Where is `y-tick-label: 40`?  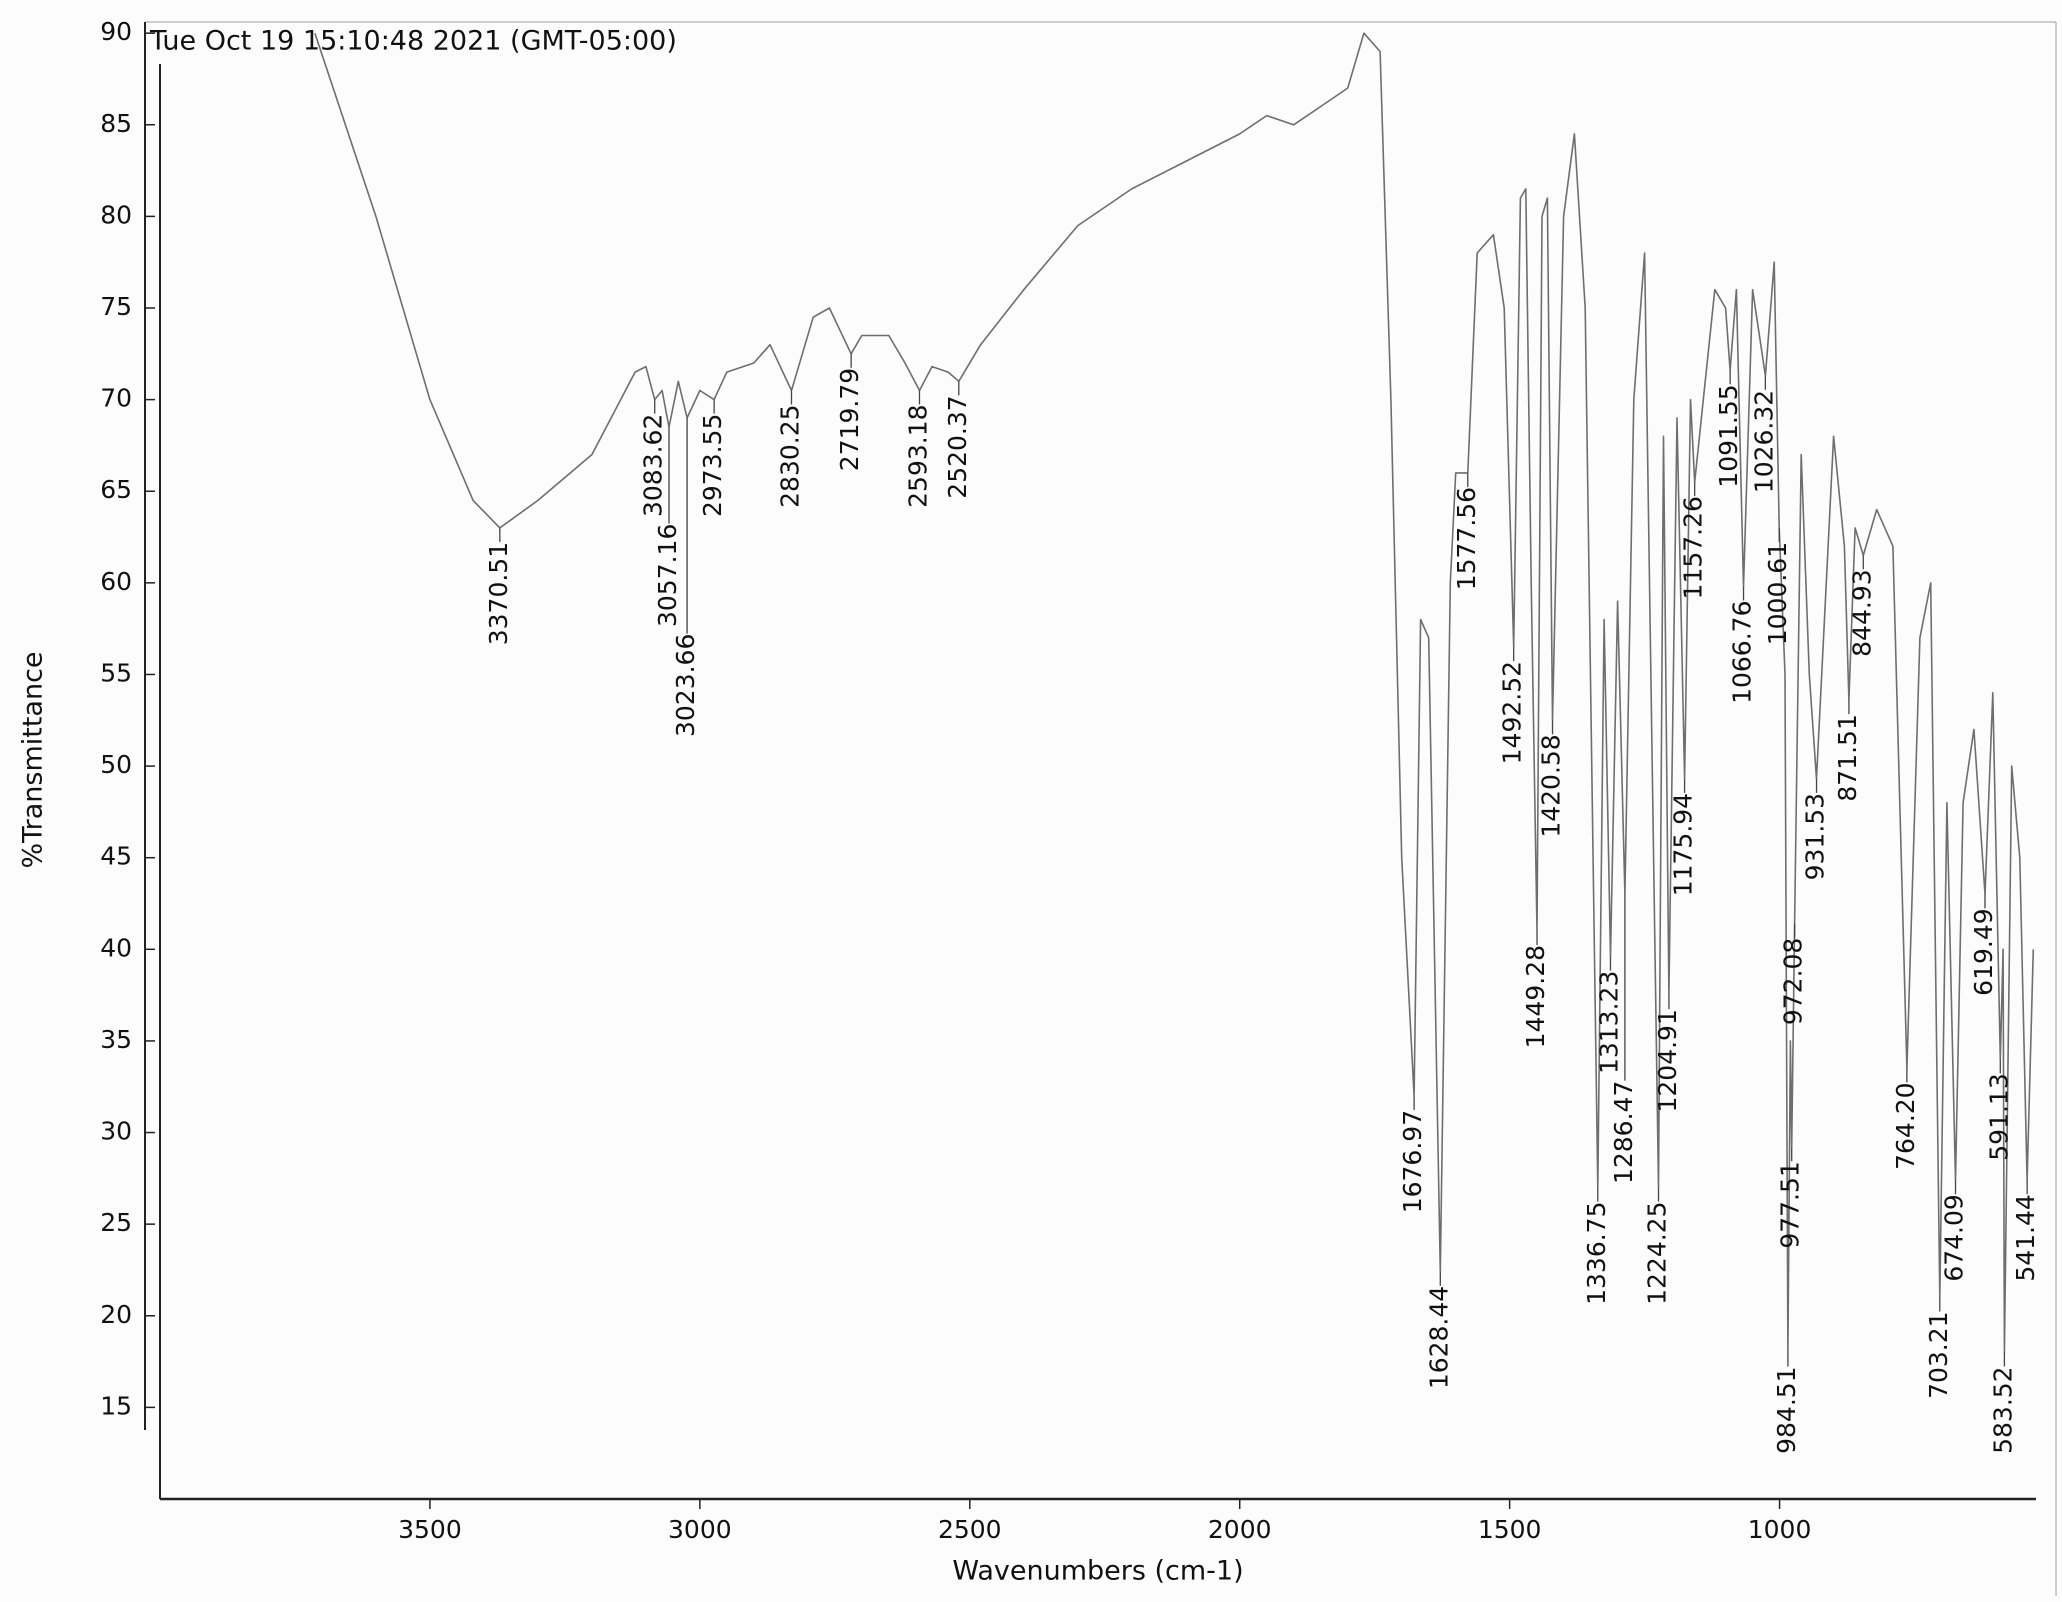
y-tick-label: 40 is located at coordinates (116, 947).